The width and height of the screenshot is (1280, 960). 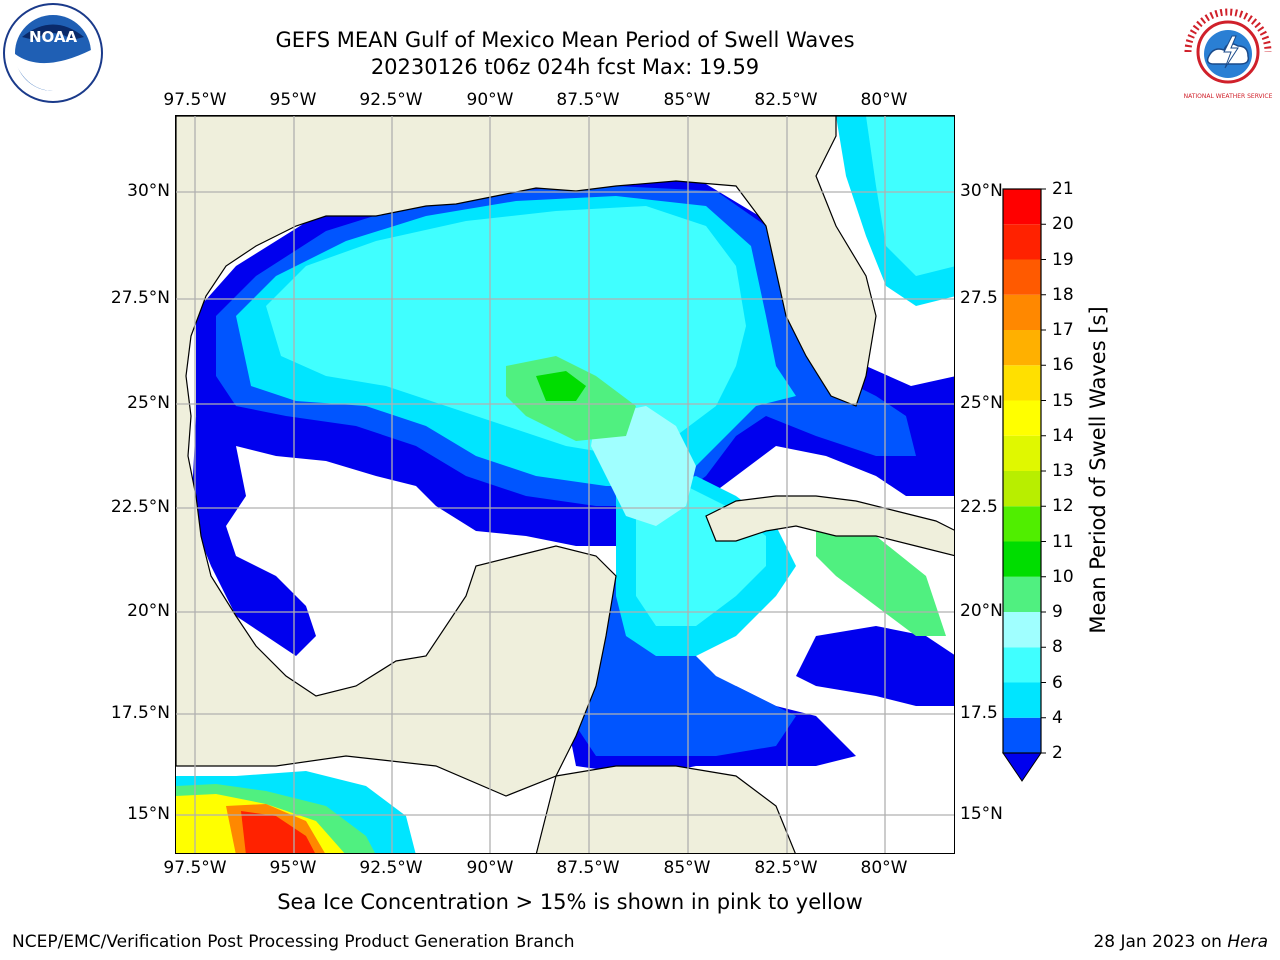 What do you see at coordinates (786, 100) in the screenshot?
I see `lon-tick-top: 82.5°W` at bounding box center [786, 100].